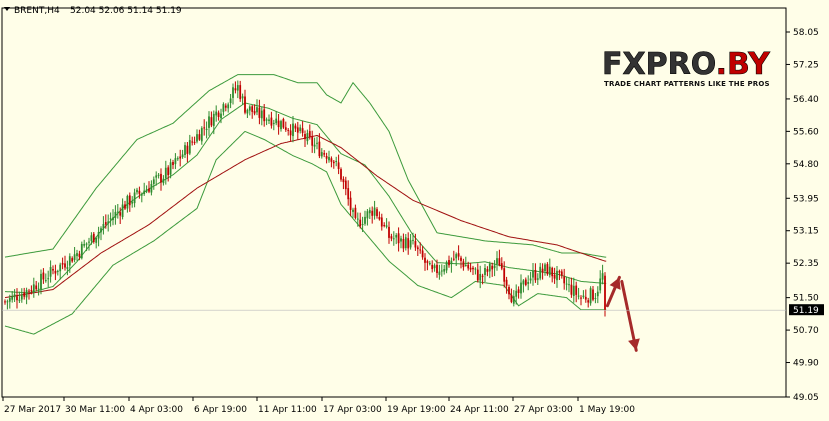 The width and height of the screenshot is (829, 421). What do you see at coordinates (806, 299) in the screenshot?
I see `y-tick-label: 51.50` at bounding box center [806, 299].